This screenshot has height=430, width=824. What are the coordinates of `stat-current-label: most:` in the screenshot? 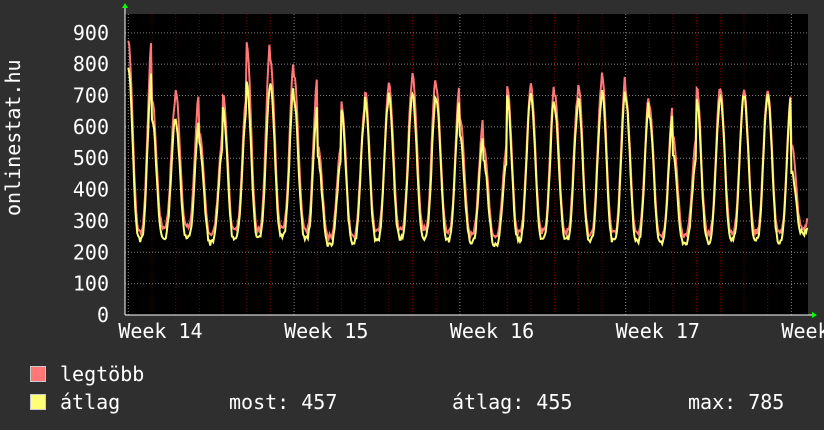 It's located at (259, 402).